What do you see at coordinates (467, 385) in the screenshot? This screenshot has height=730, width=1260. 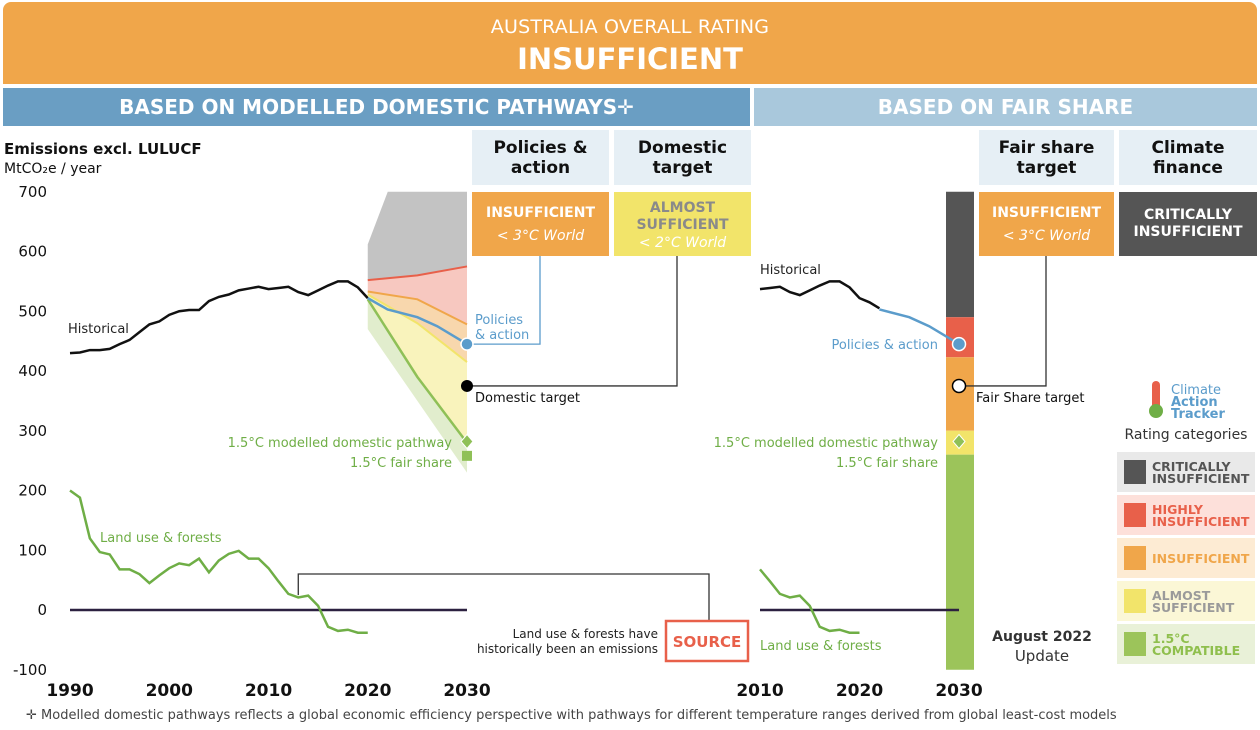 I see `marker-domestic-target` at bounding box center [467, 385].